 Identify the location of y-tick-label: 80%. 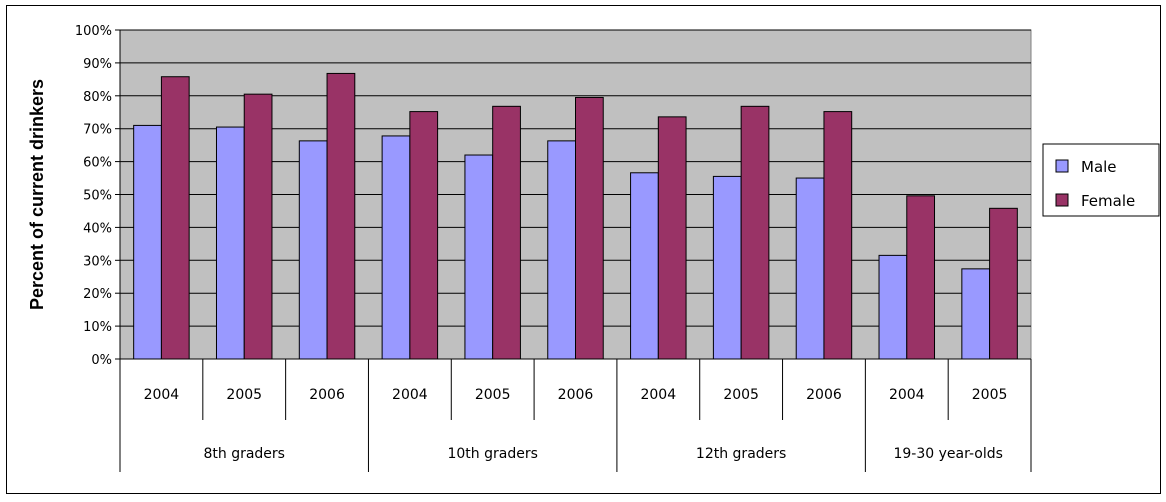
(97, 97).